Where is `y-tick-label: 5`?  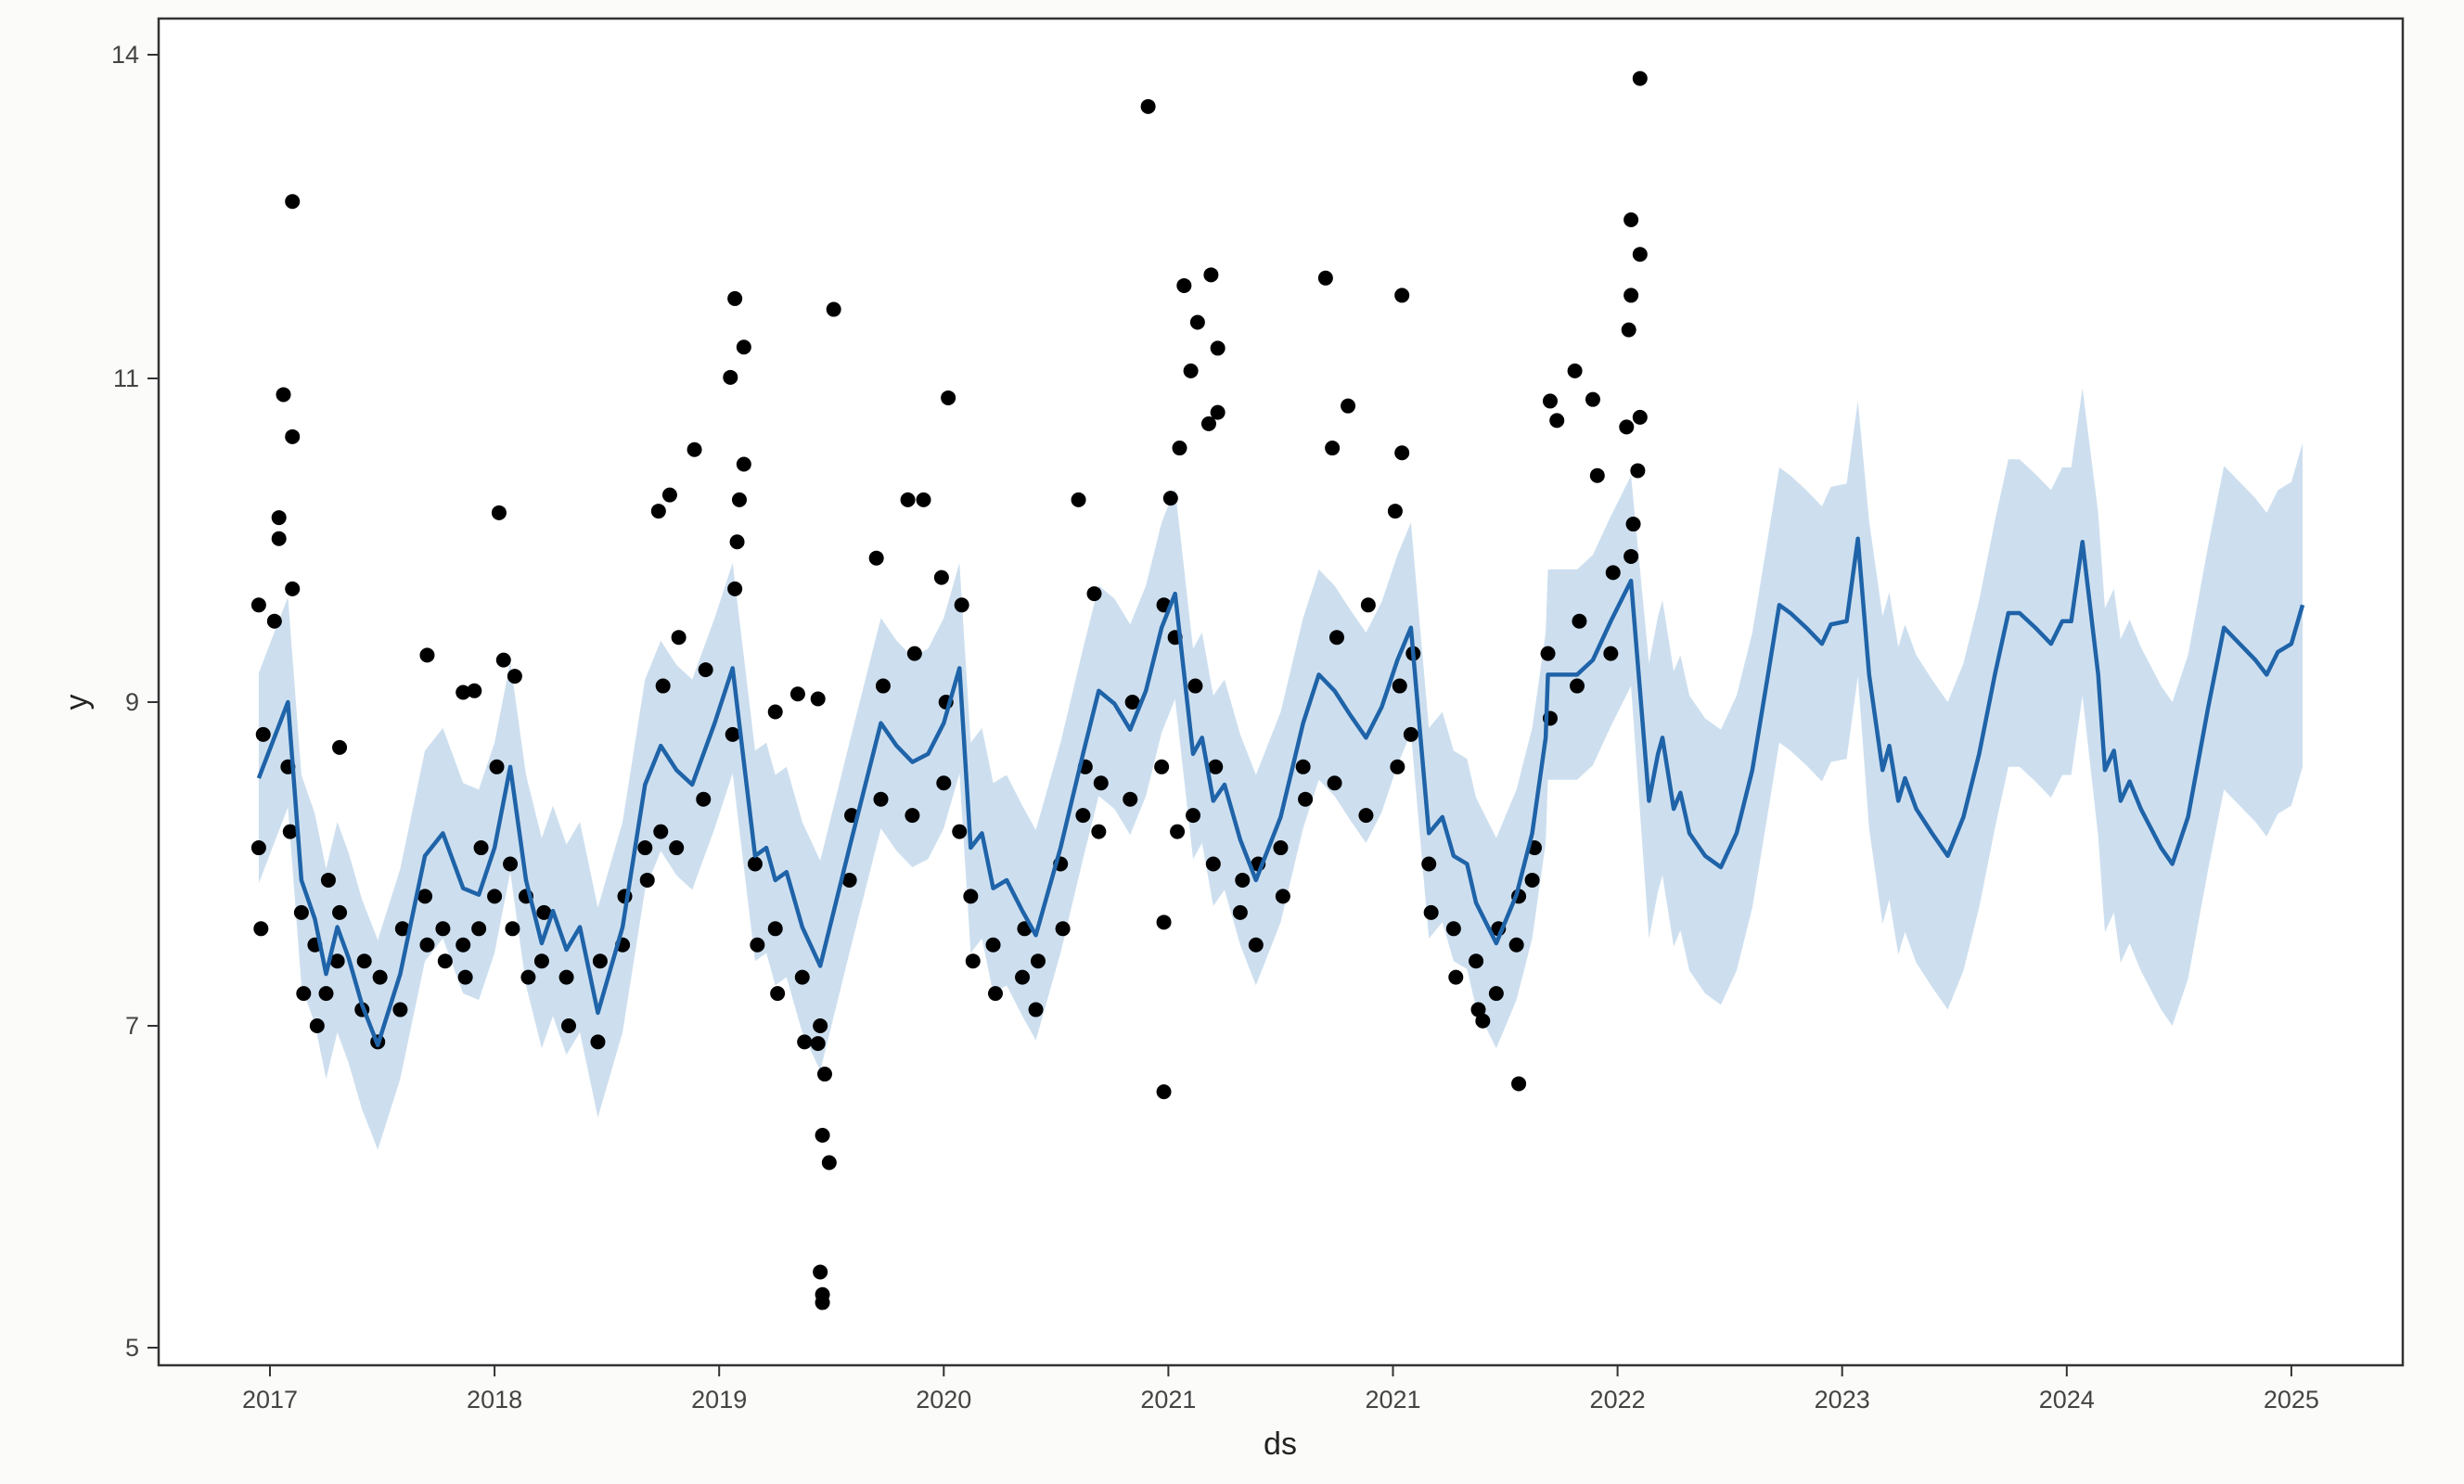 y-tick-label: 5 is located at coordinates (132, 1348).